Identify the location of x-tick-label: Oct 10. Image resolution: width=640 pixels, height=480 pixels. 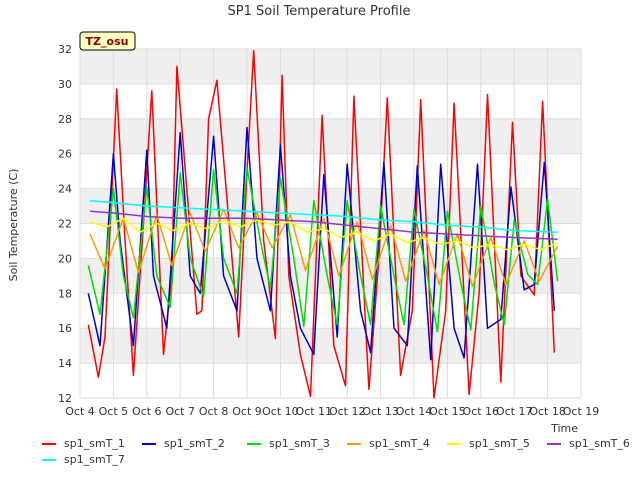
(280, 411).